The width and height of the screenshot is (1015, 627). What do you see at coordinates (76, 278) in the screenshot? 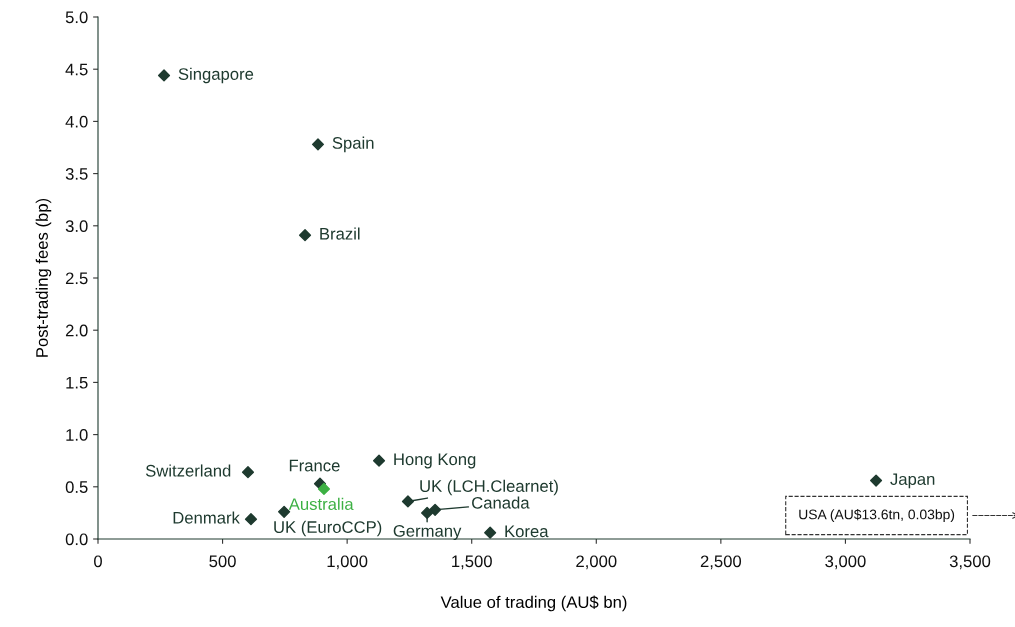
I see `y-tick-label: 2.5` at bounding box center [76, 278].